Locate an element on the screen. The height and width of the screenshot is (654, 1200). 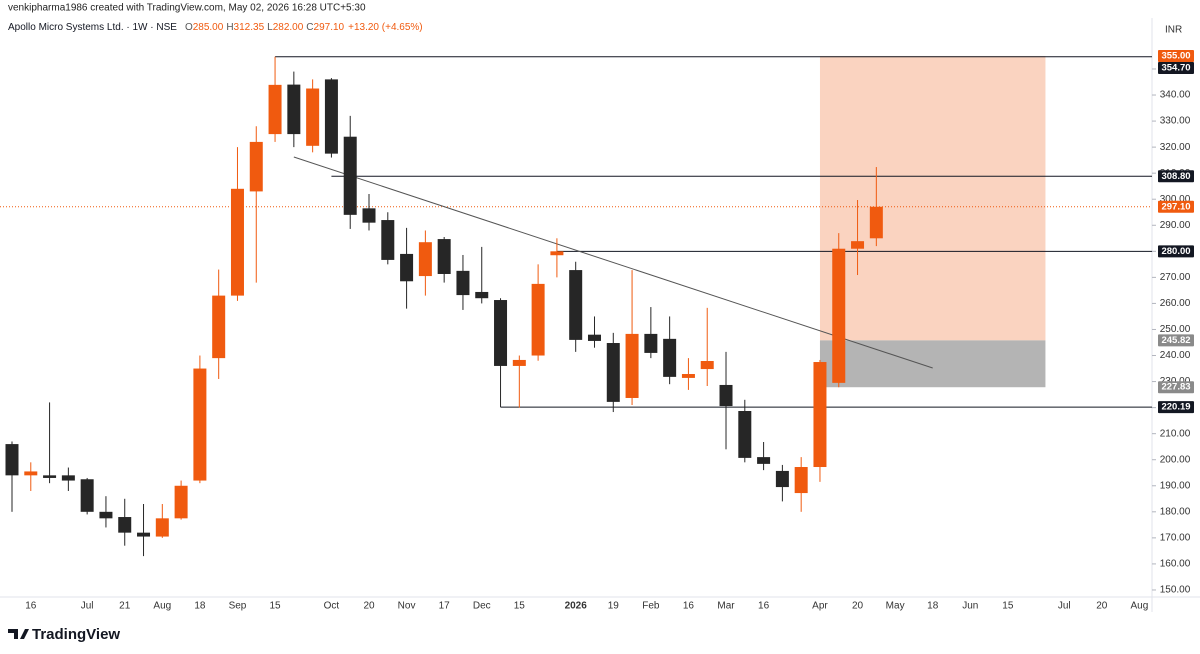
x-tick-label: May is located at coordinates (895, 606).